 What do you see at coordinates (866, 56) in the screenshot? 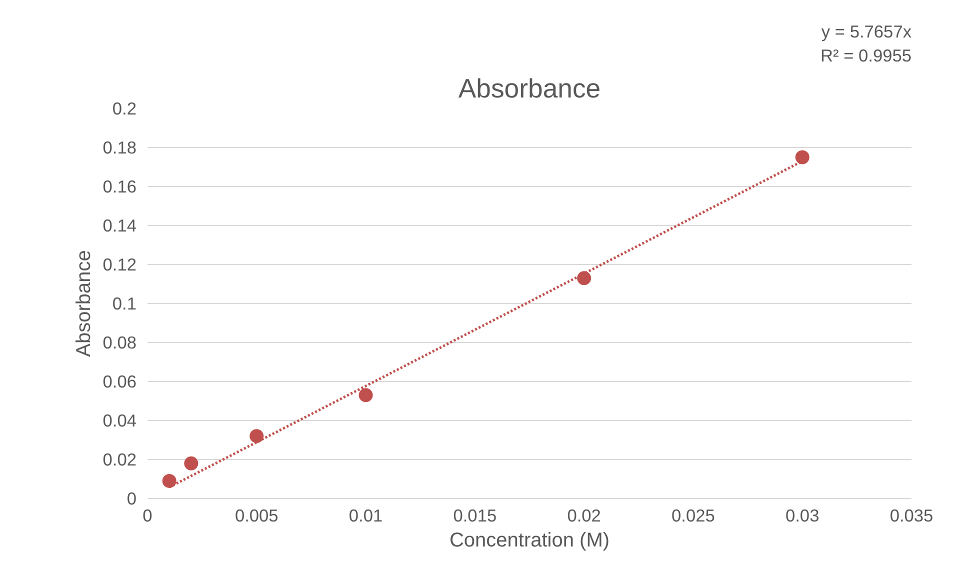
I see `text: R² = 0.9955` at bounding box center [866, 56].